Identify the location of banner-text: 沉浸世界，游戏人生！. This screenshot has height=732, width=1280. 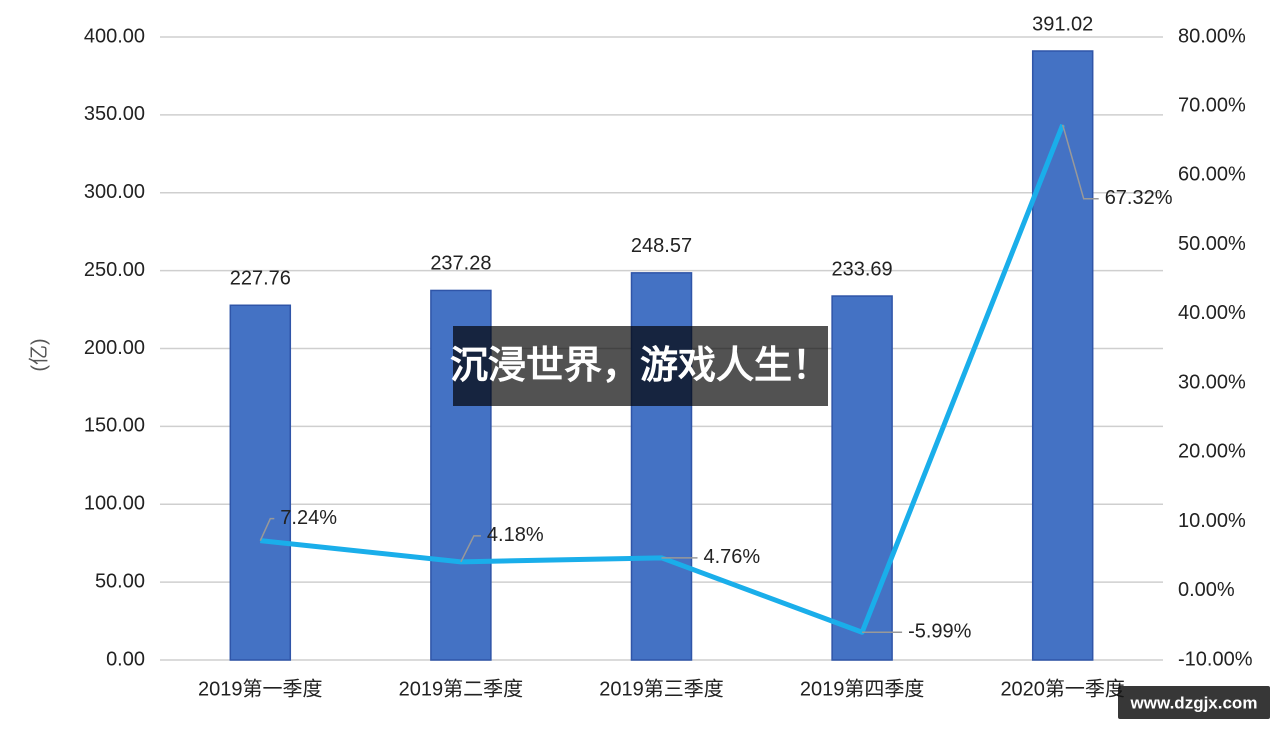
(640, 366).